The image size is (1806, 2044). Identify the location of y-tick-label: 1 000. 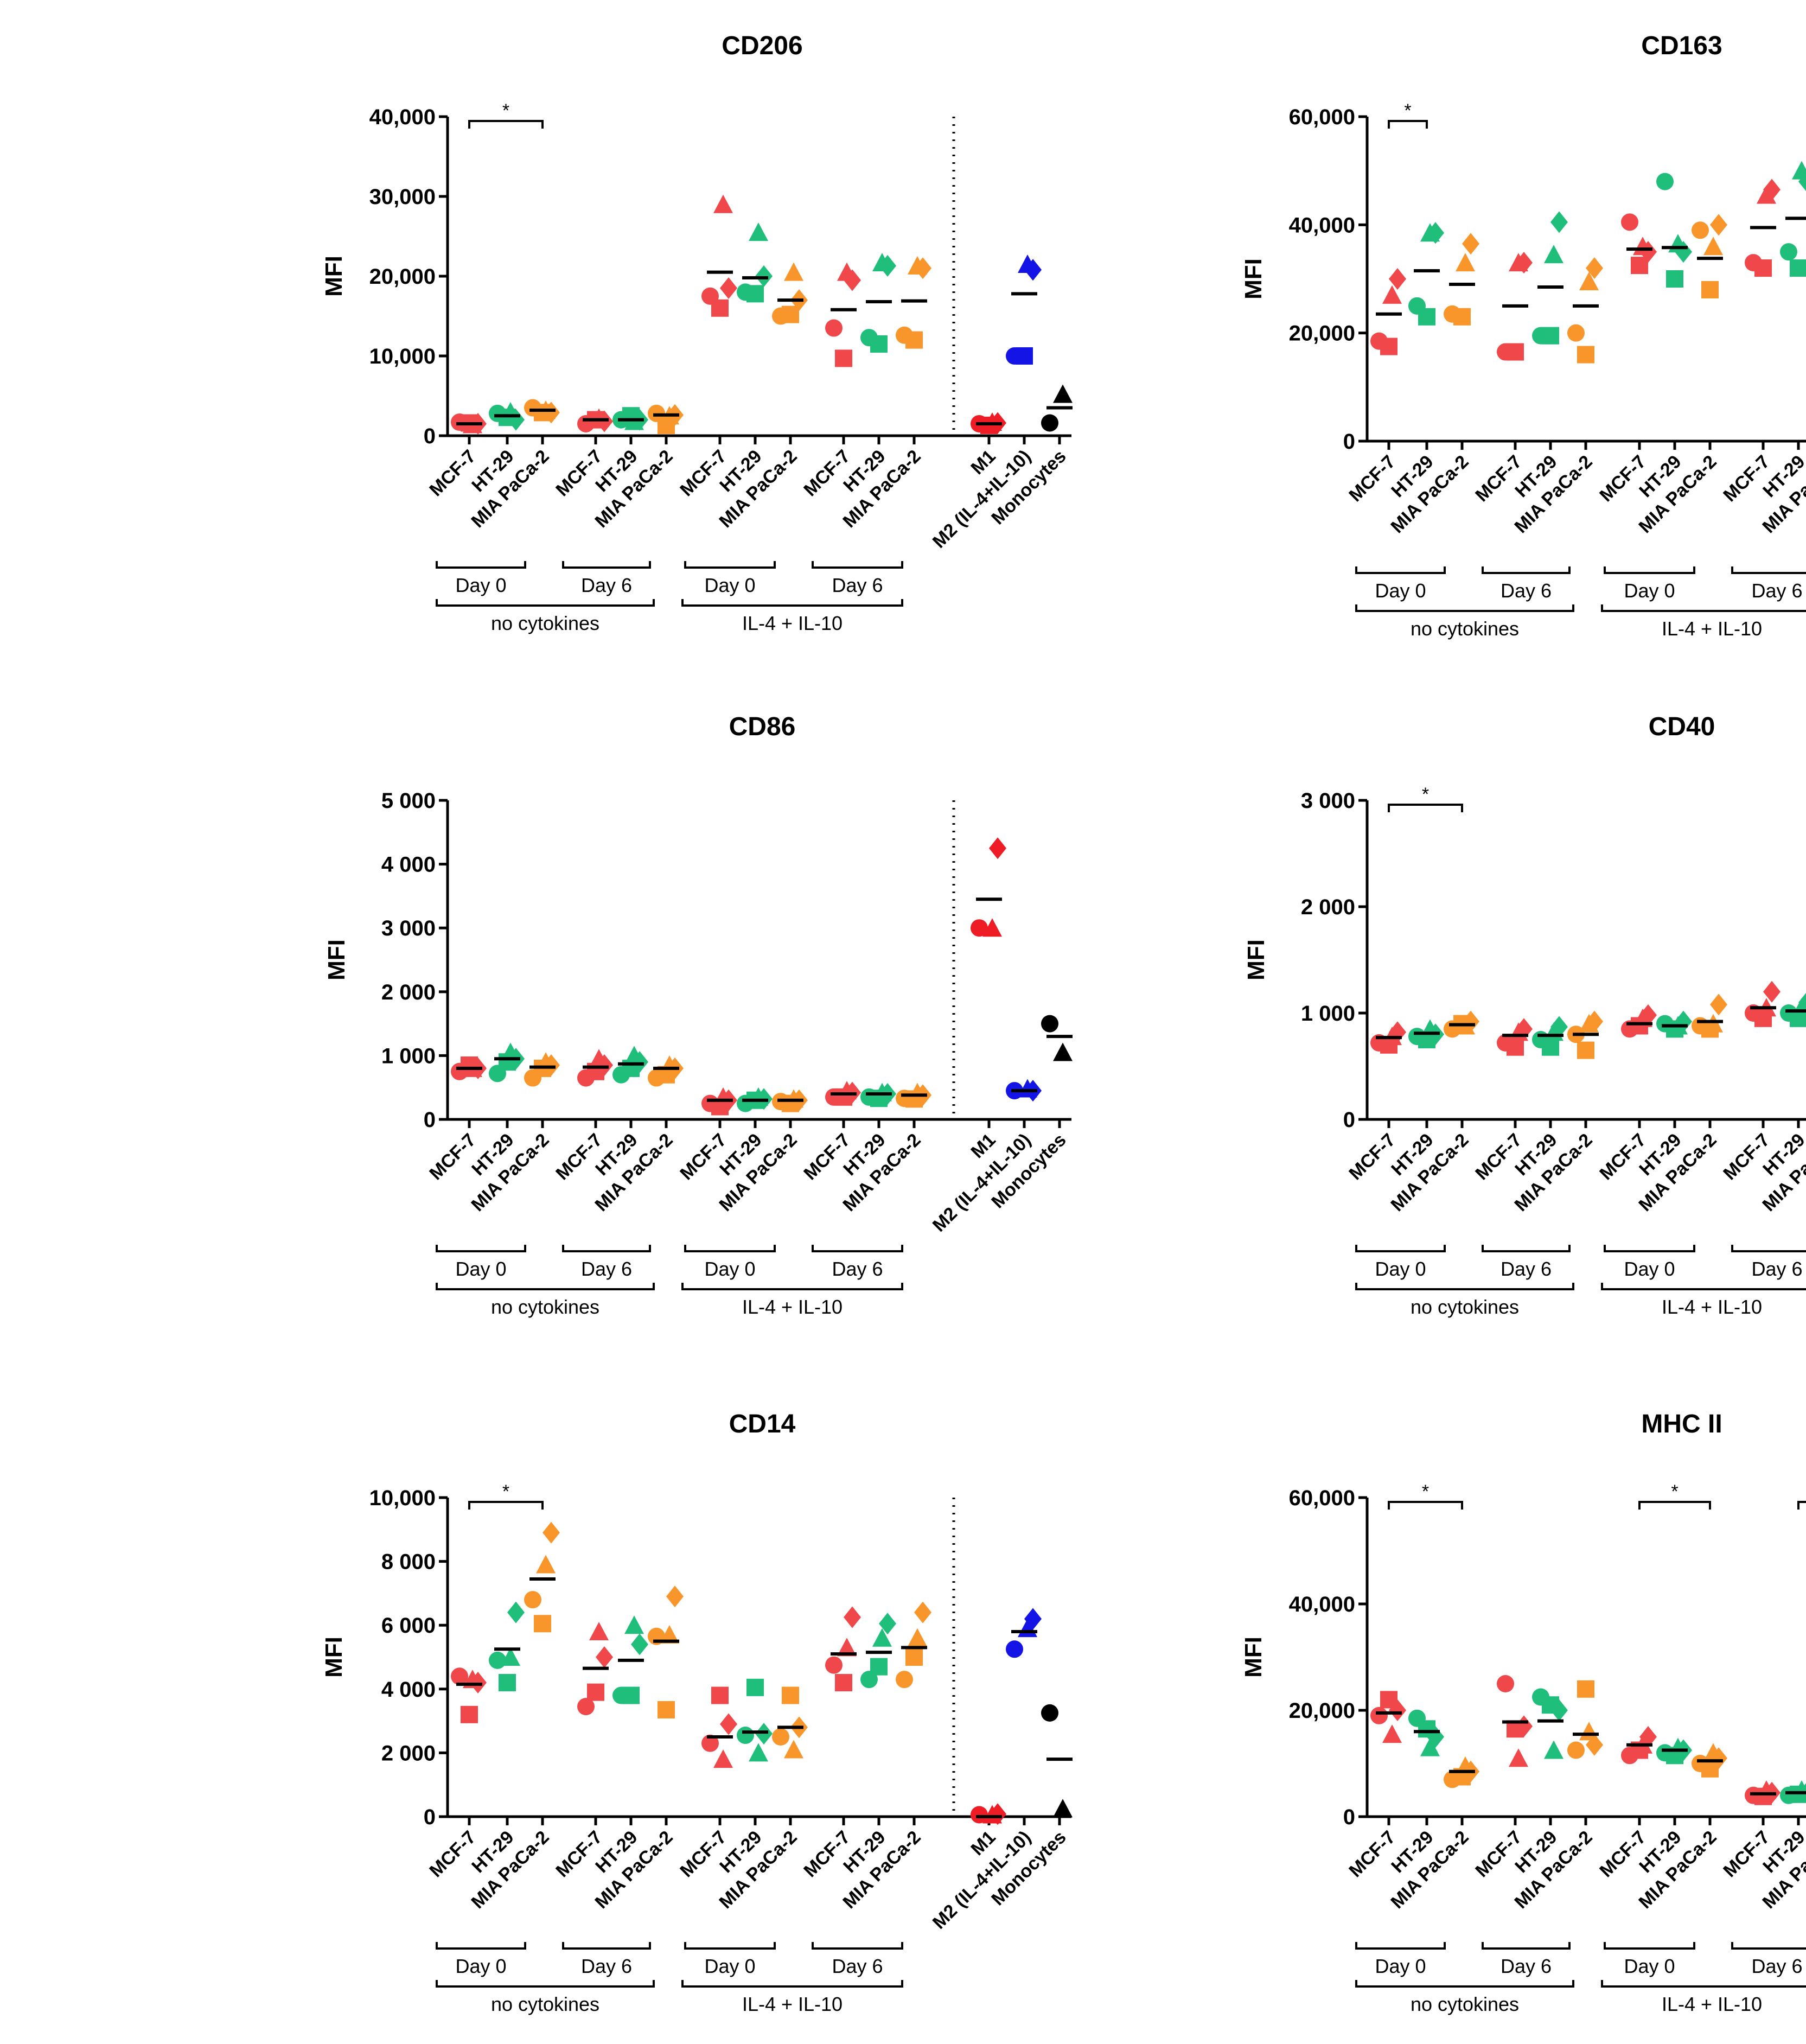
(1328, 1014).